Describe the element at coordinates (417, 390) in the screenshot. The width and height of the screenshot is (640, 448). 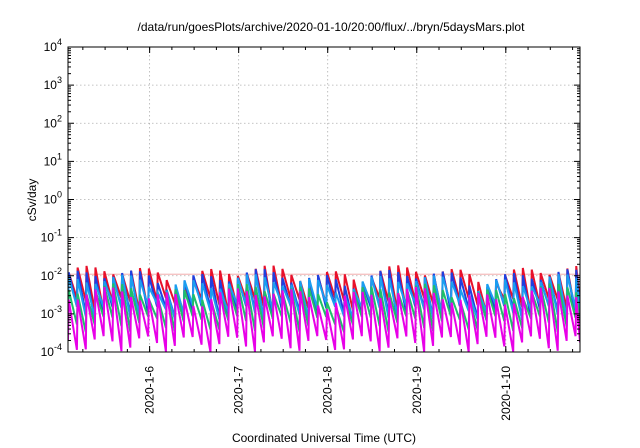
I see `x-tick-label: 2020-1-9` at that location.